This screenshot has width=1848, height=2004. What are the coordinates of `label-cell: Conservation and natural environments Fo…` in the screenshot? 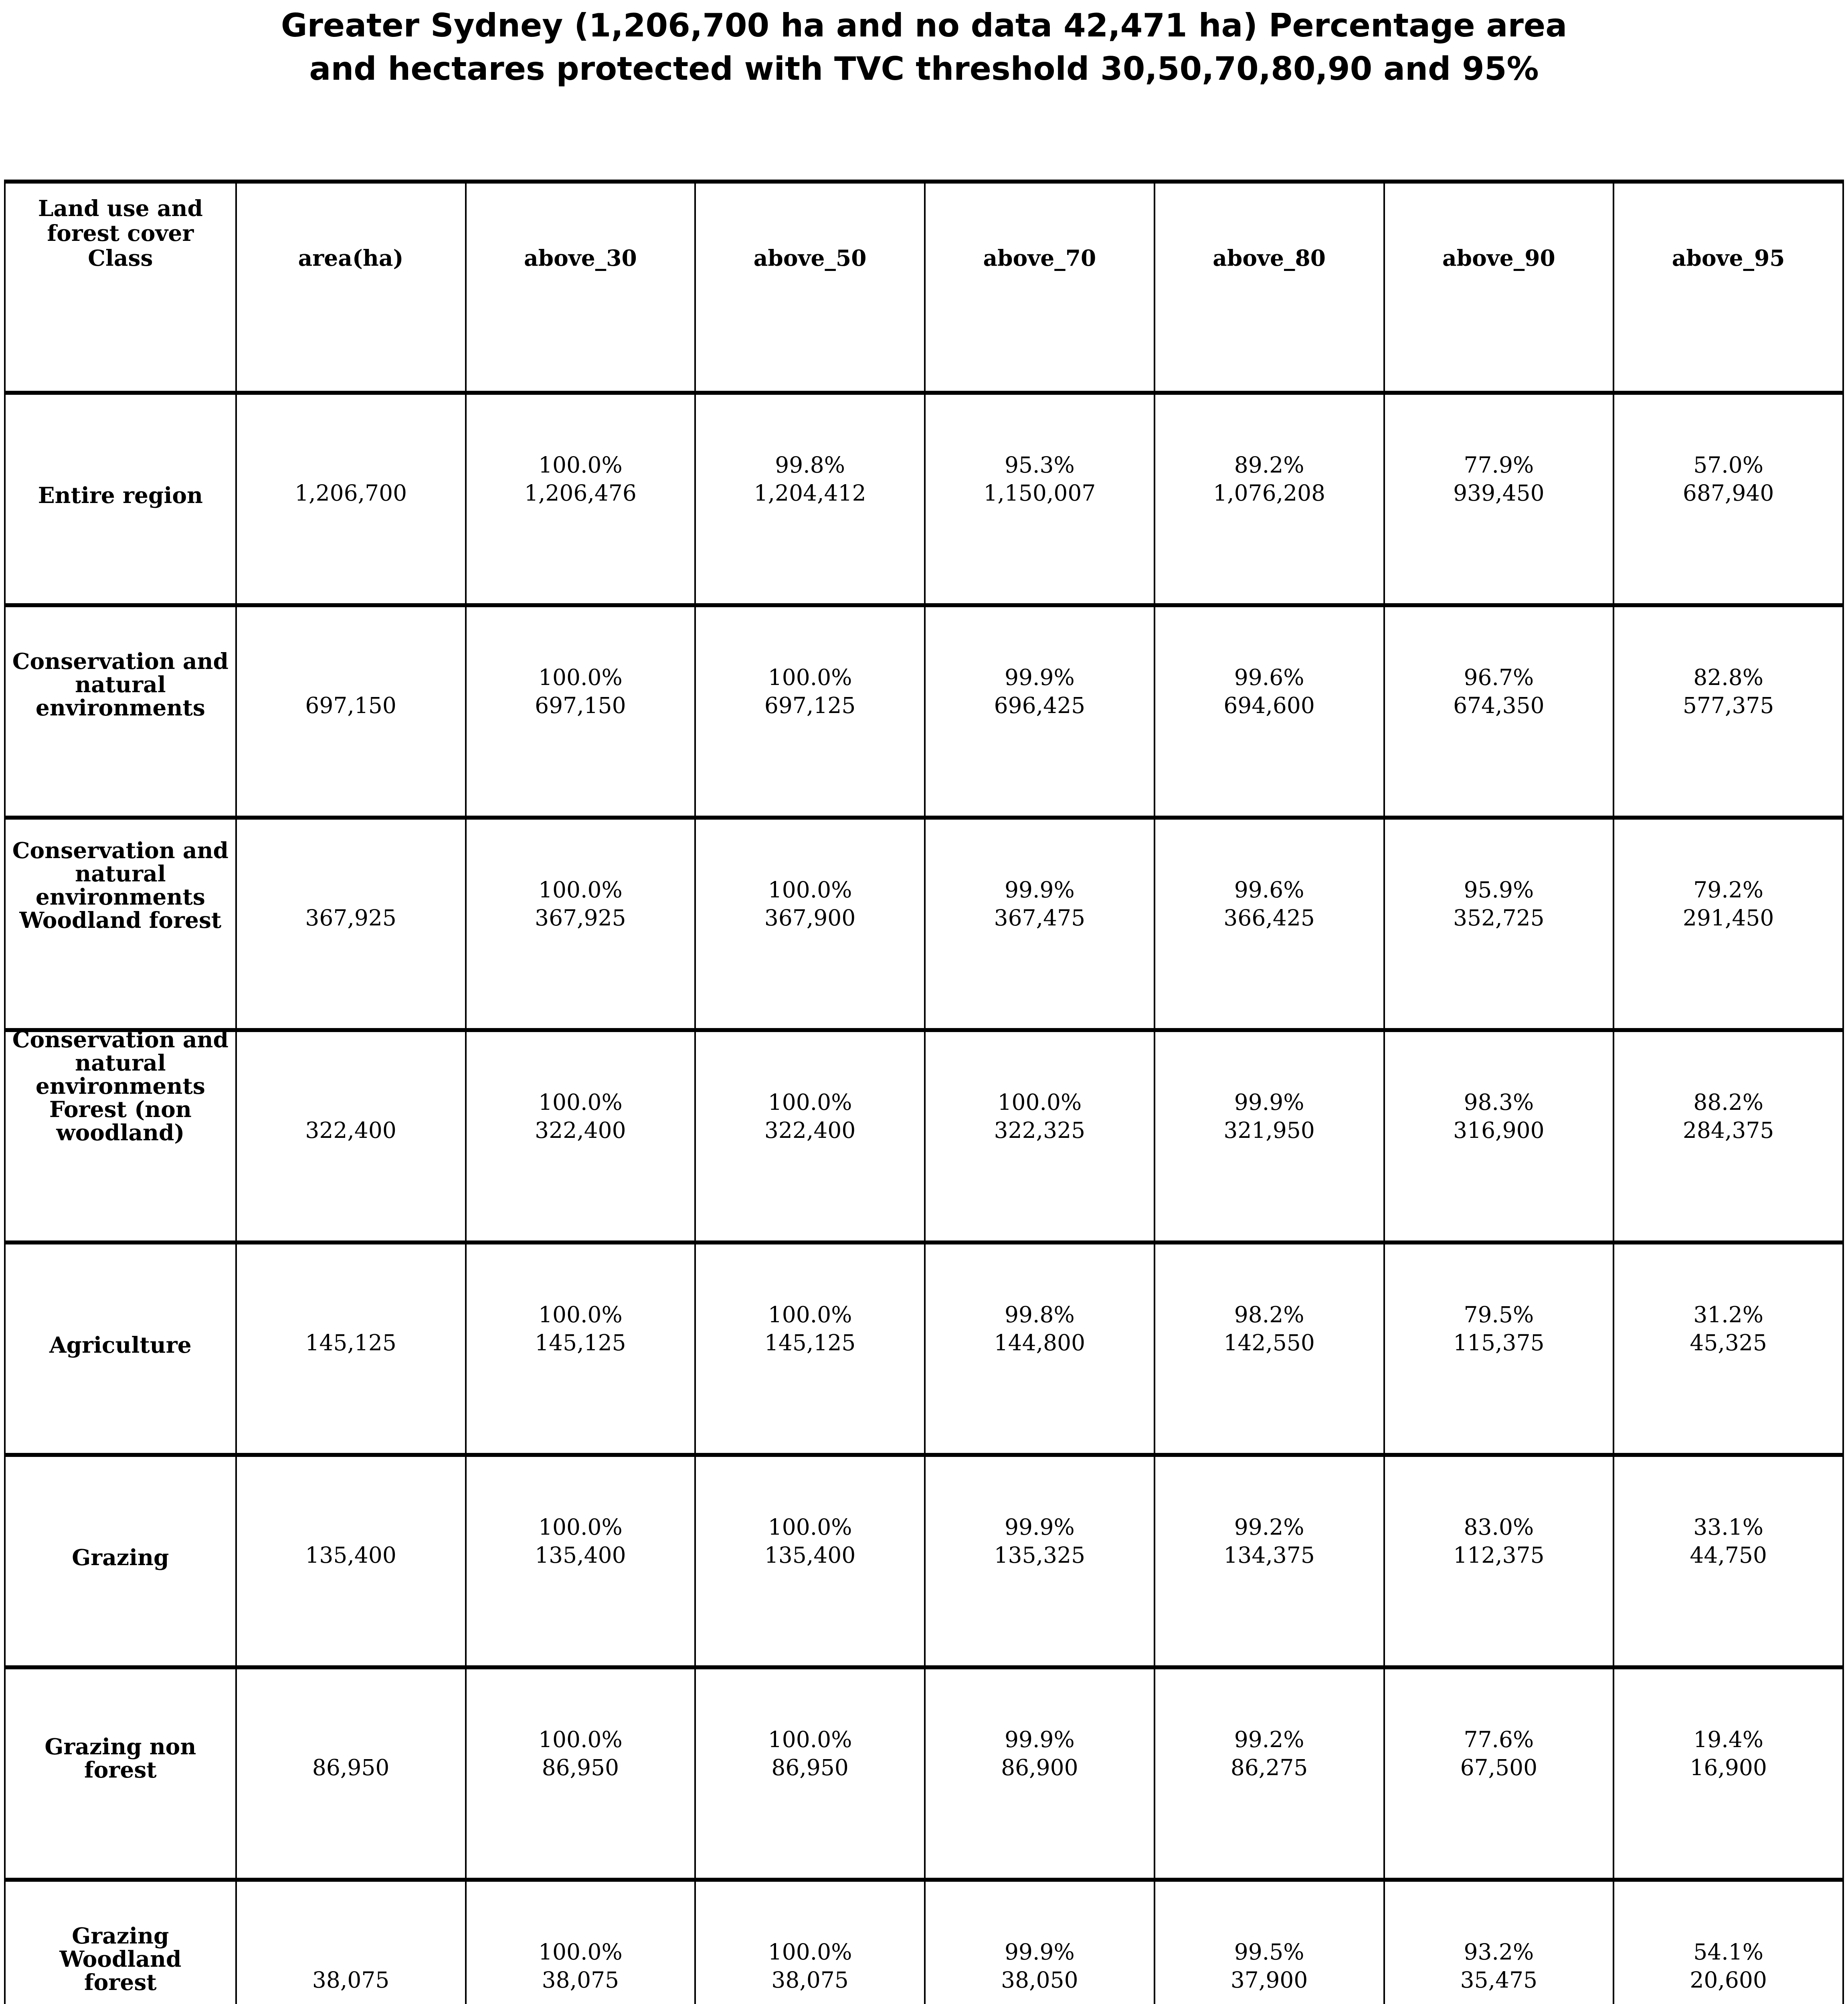 It's located at (120, 1134).